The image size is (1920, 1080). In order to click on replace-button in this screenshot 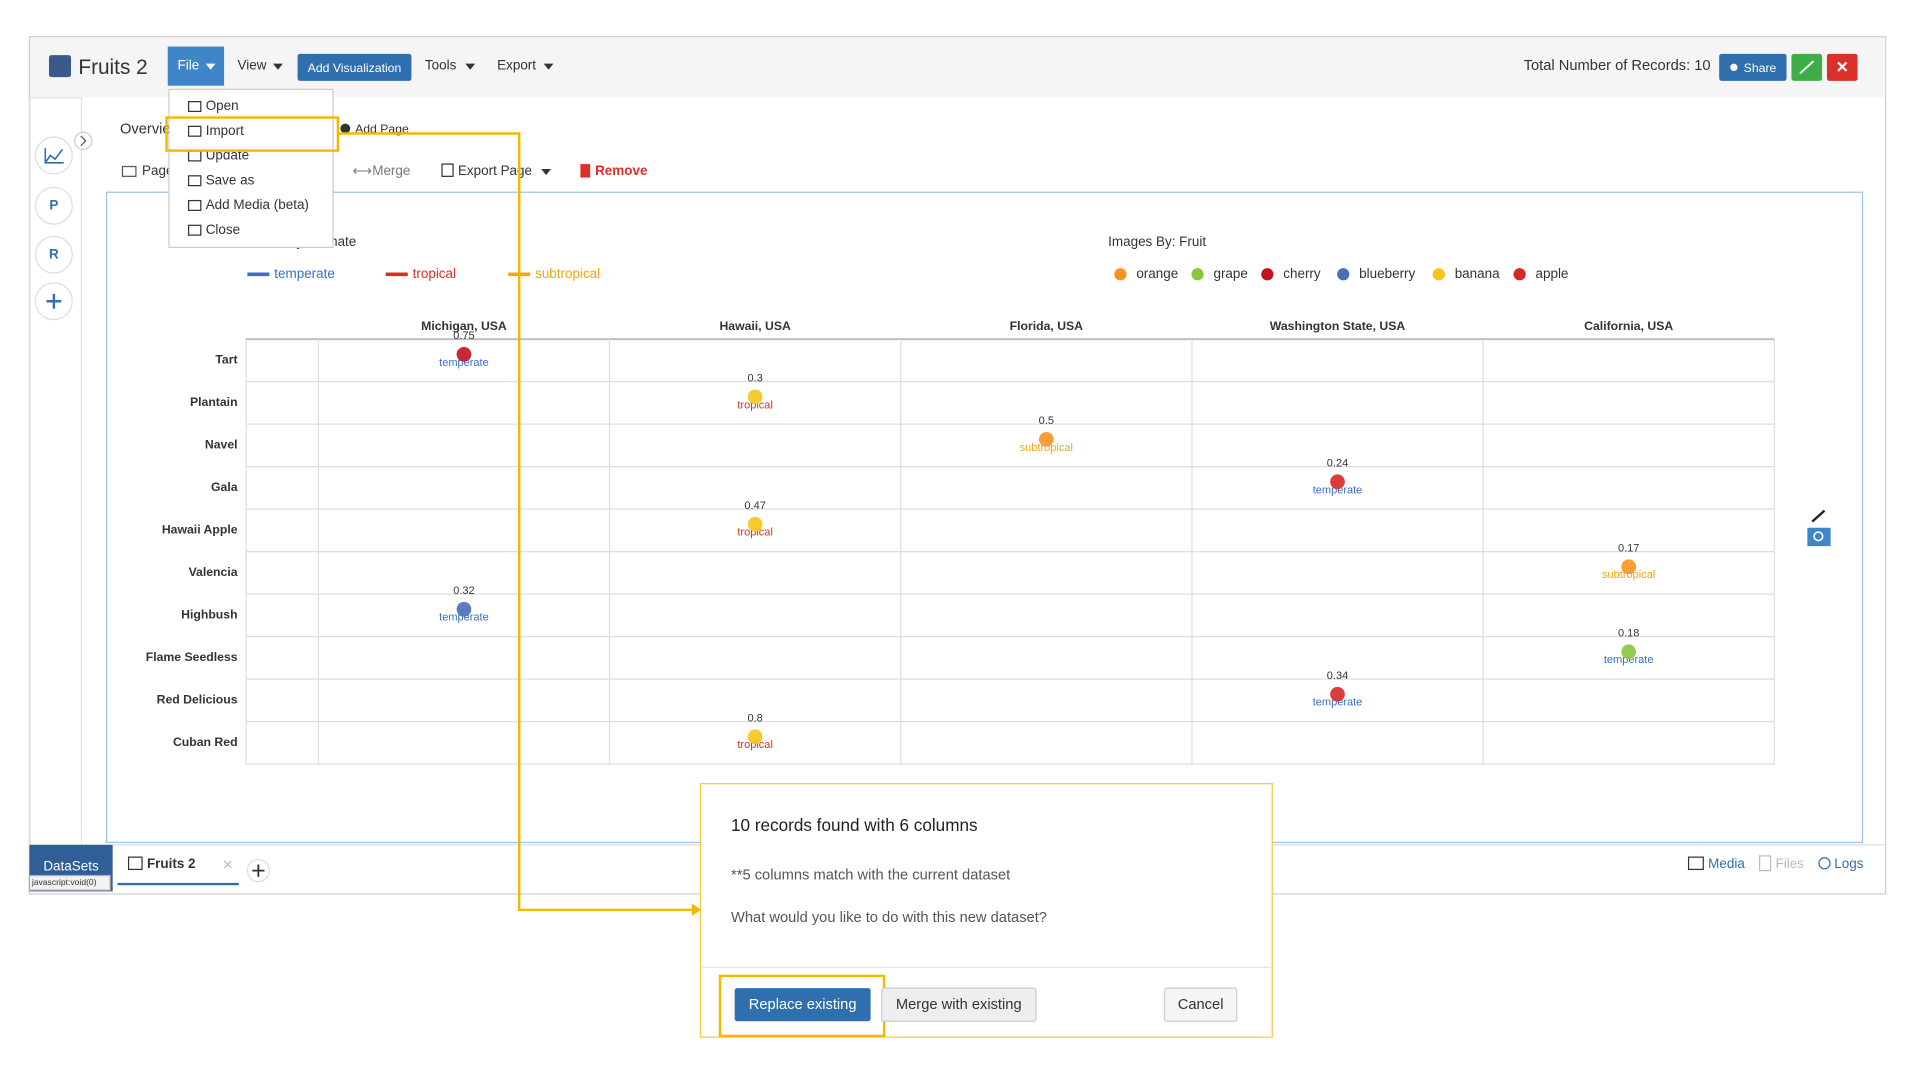, I will do `click(802, 1005)`.